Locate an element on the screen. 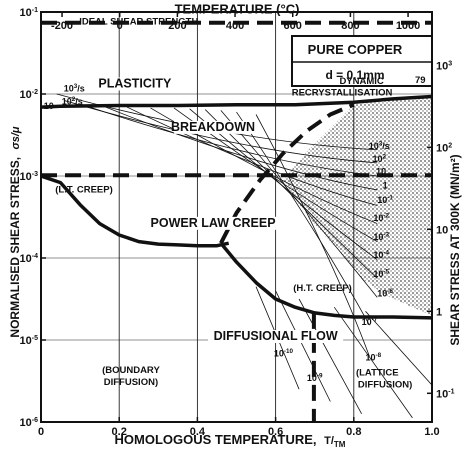 The width and height of the screenshot is (473, 467). region-label: POWER LAW CREEP is located at coordinates (213, 223).